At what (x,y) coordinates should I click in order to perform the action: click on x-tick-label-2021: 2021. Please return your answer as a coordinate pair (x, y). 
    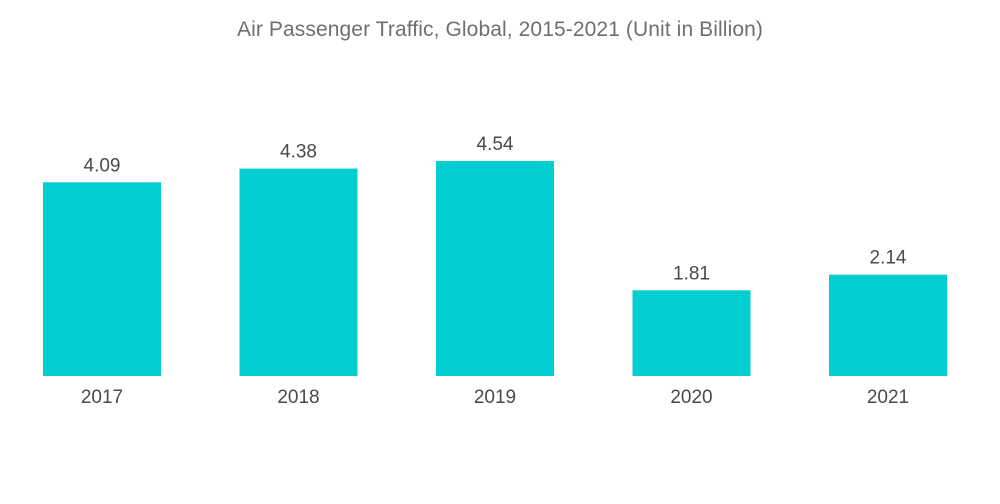
    Looking at the image, I should click on (888, 397).